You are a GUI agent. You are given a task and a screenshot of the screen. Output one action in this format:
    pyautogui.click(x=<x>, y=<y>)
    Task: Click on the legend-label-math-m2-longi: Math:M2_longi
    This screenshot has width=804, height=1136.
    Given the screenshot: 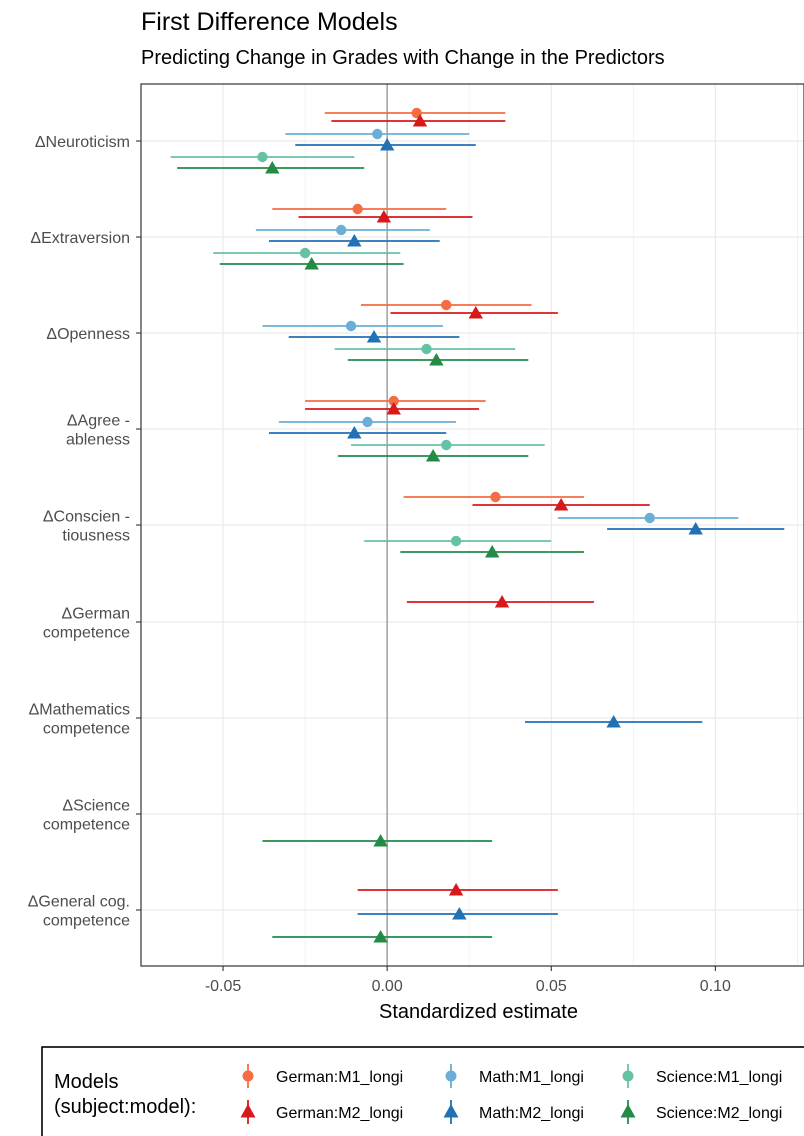 What is the action you would take?
    pyautogui.click(x=531, y=1113)
    